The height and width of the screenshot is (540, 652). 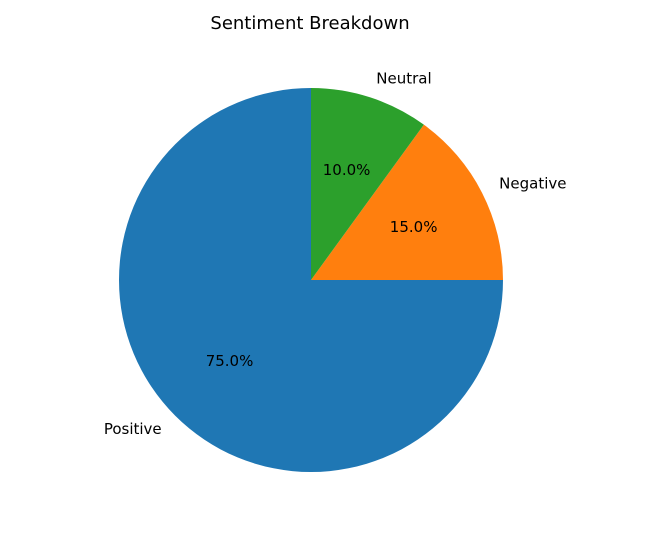 What do you see at coordinates (414, 227) in the screenshot?
I see `percent-label-negative: 15.0%` at bounding box center [414, 227].